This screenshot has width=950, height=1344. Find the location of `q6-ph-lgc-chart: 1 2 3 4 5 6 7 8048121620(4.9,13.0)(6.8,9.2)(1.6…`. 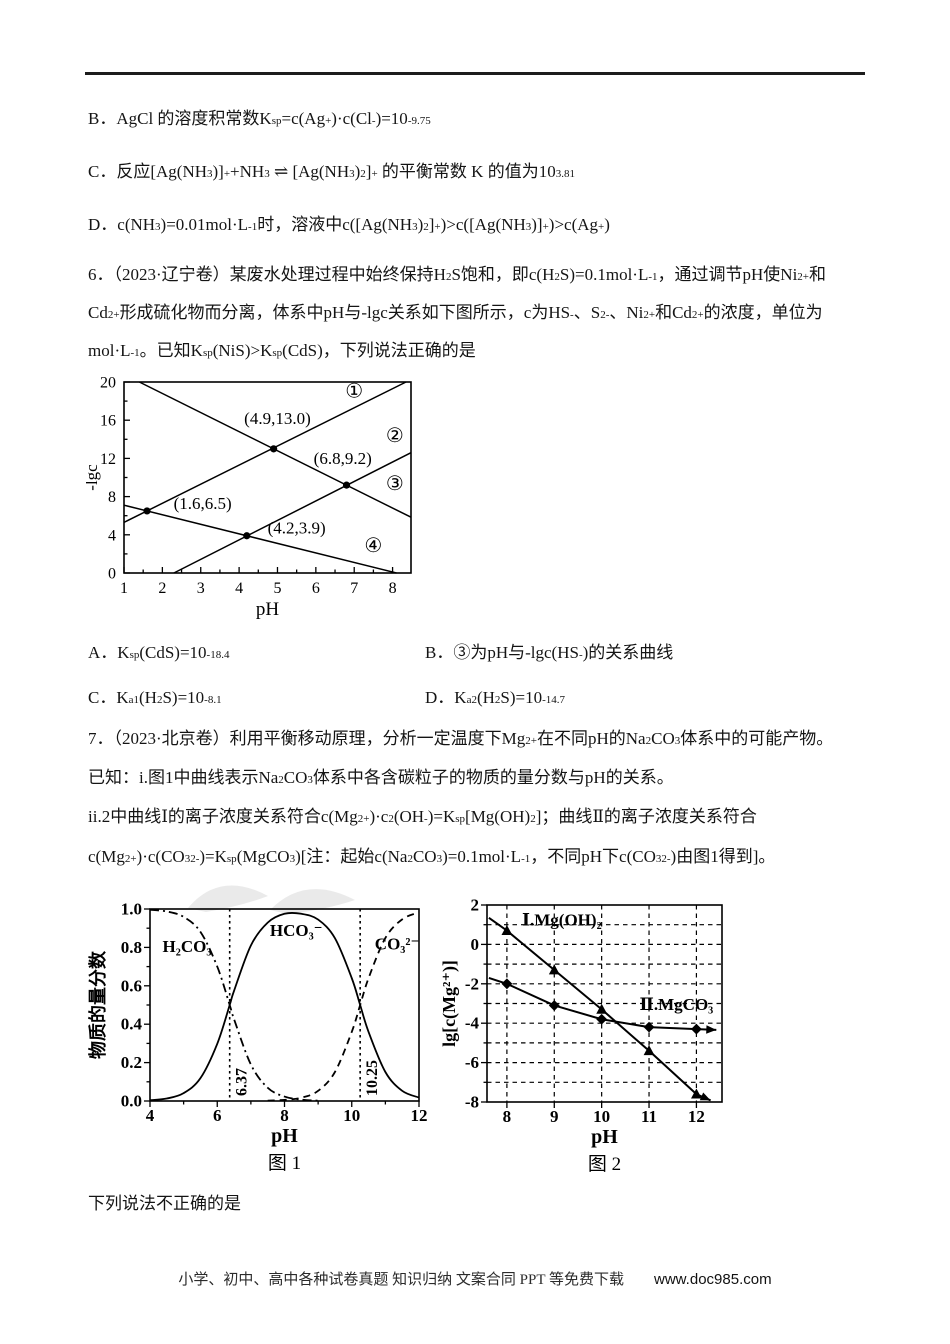

q6-ph-lgc-chart: 1 2 3 4 5 6 7 8048121620(4.9,13.0)(6.8,9.2)(1.6… is located at coordinates (249, 497).